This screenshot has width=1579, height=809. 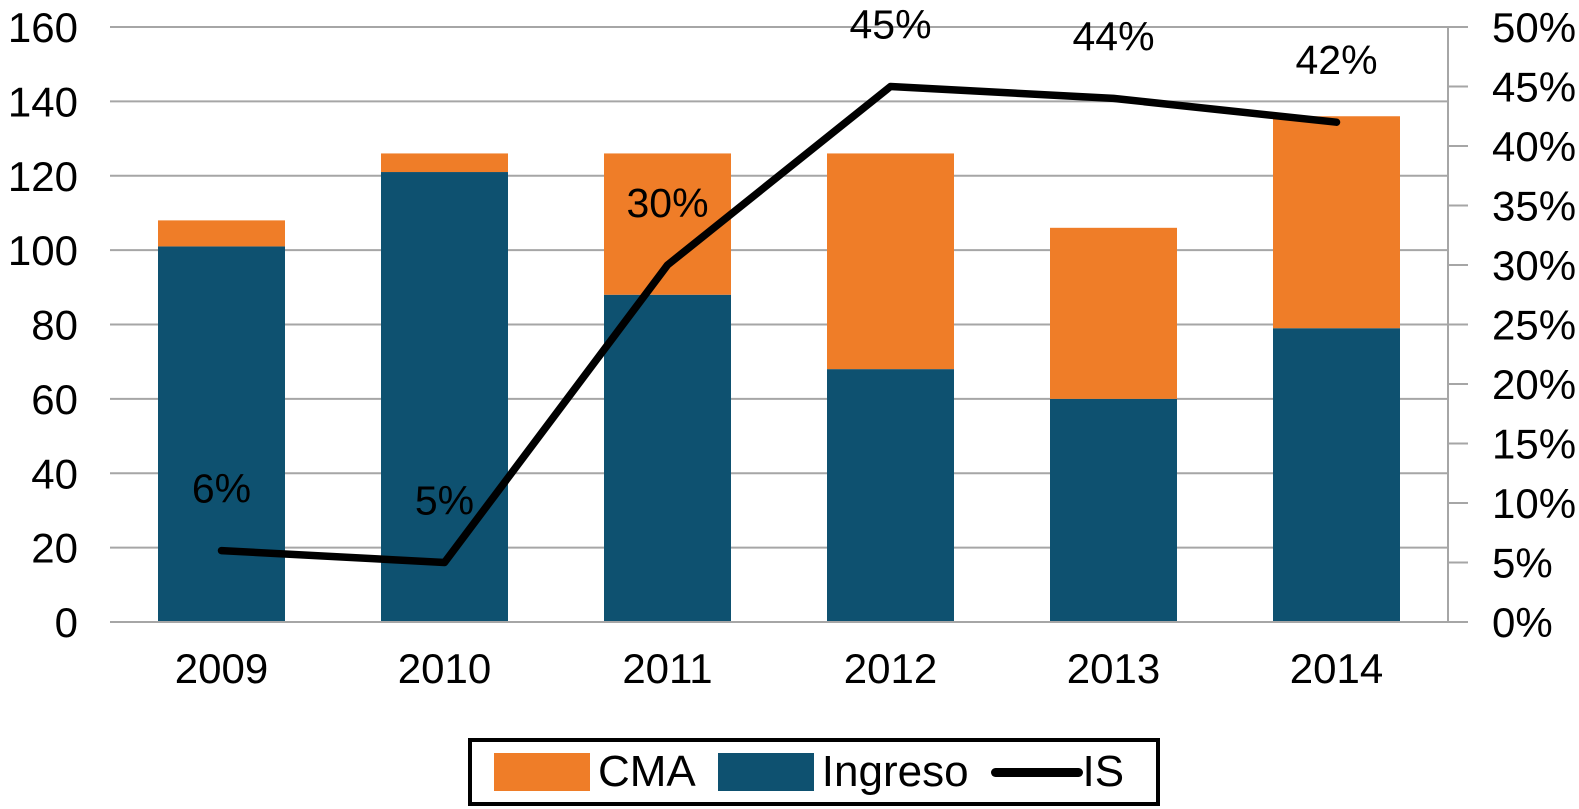 I want to click on left-axis-label: 80, so click(x=54, y=325).